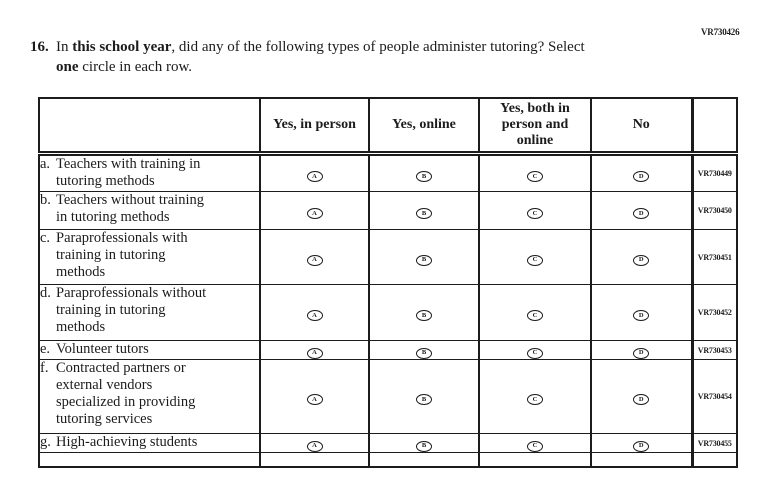 This screenshot has width=775, height=478. What do you see at coordinates (67, 67) in the screenshot?
I see `question-segment-bold: one` at bounding box center [67, 67].